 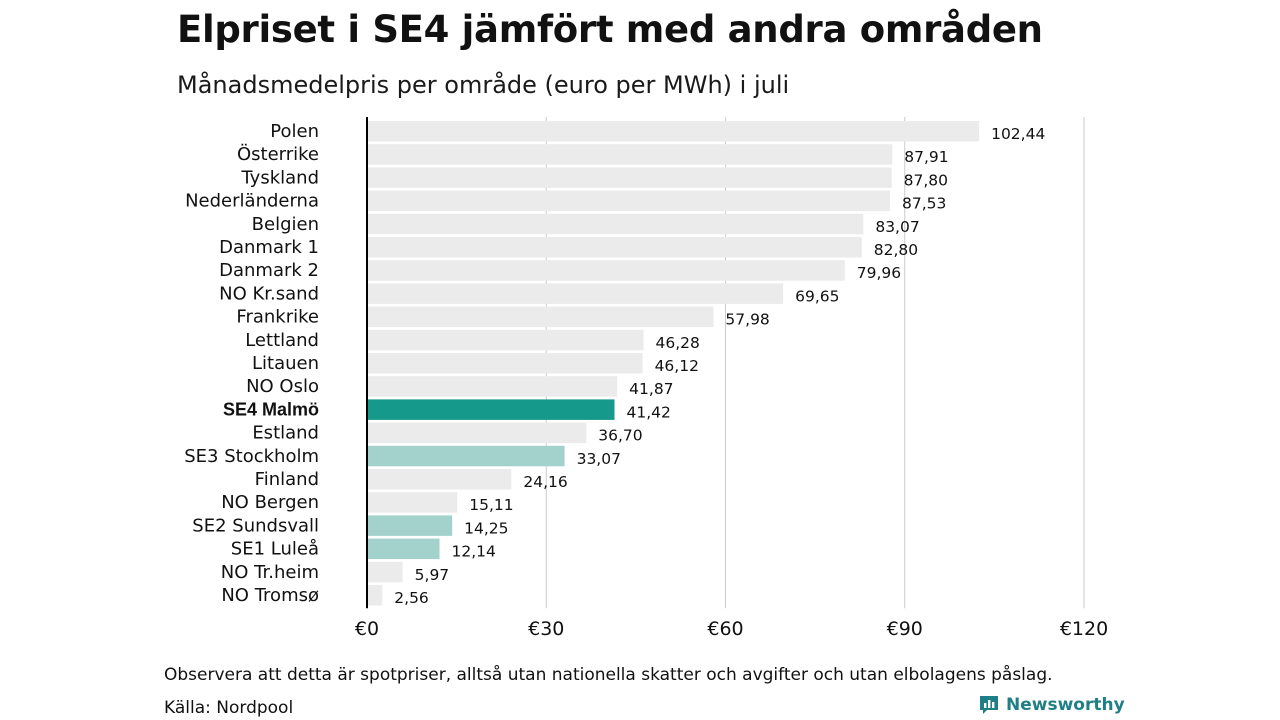 I want to click on category-label: SE1 Luleå, so click(x=275, y=549).